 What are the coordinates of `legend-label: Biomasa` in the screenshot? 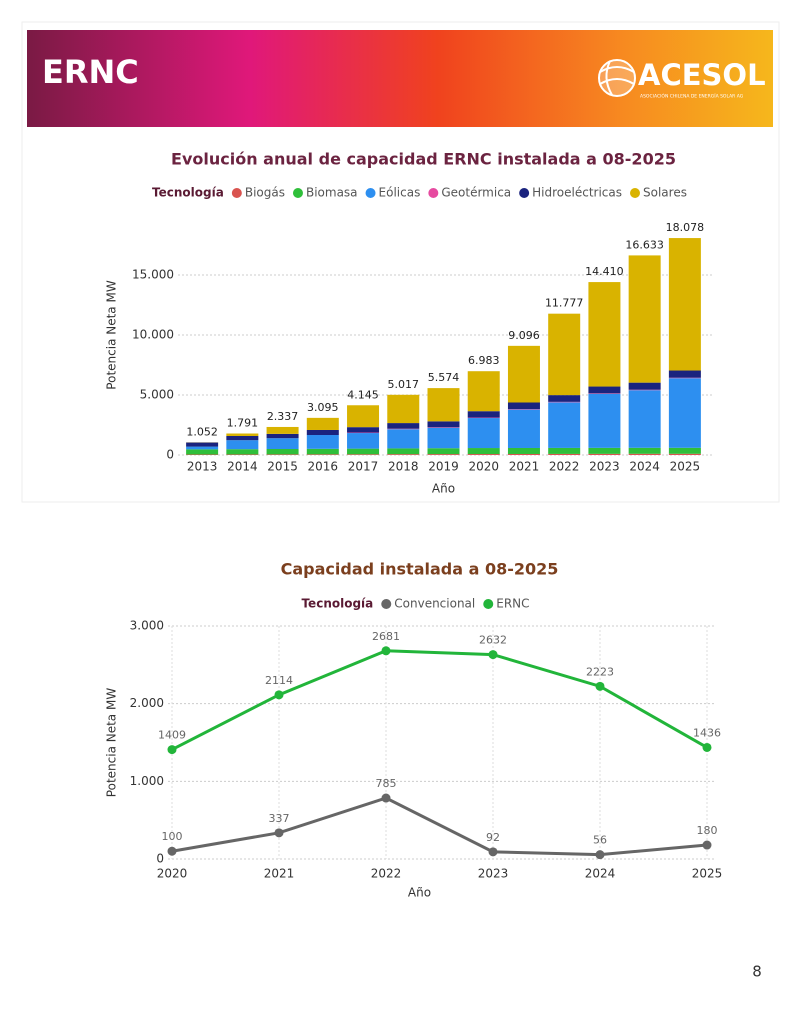 It's located at (332, 193).